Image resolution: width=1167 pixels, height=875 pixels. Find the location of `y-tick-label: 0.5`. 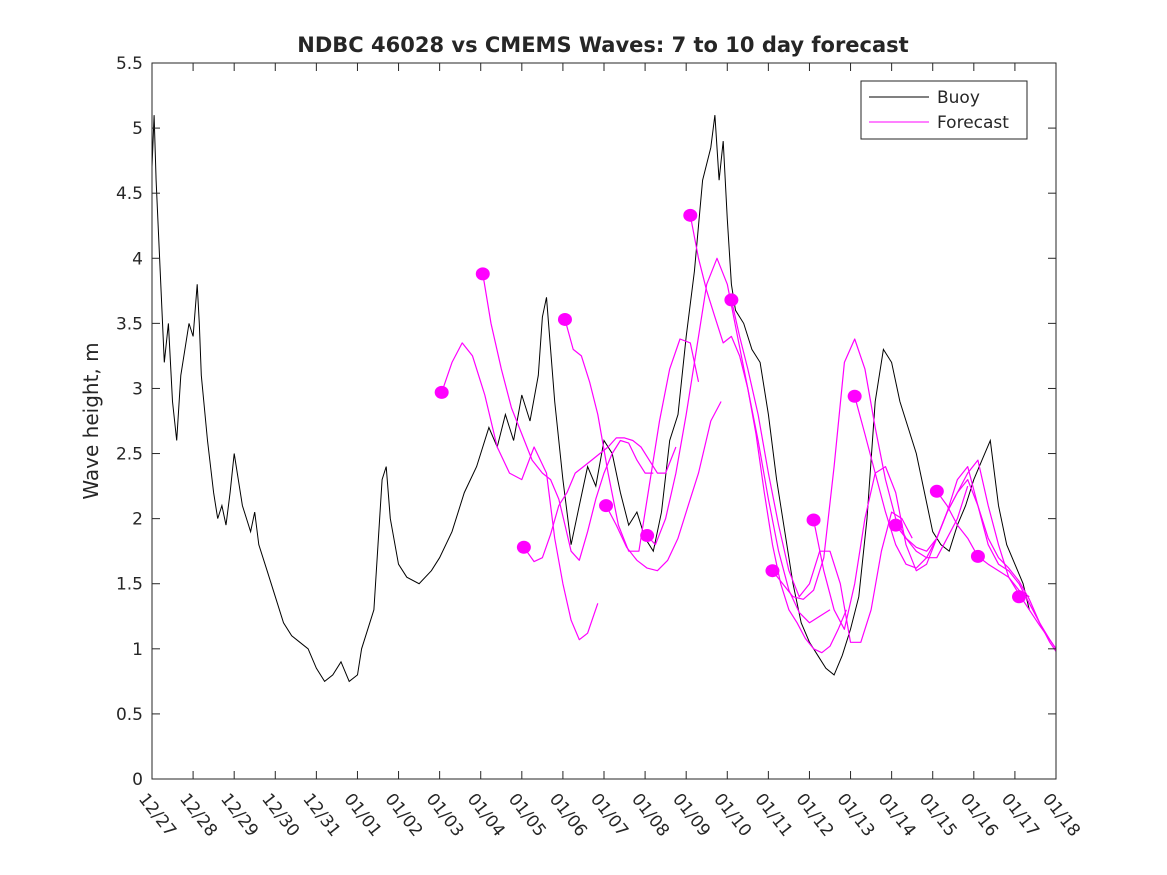

y-tick-label: 0.5 is located at coordinates (129, 715).